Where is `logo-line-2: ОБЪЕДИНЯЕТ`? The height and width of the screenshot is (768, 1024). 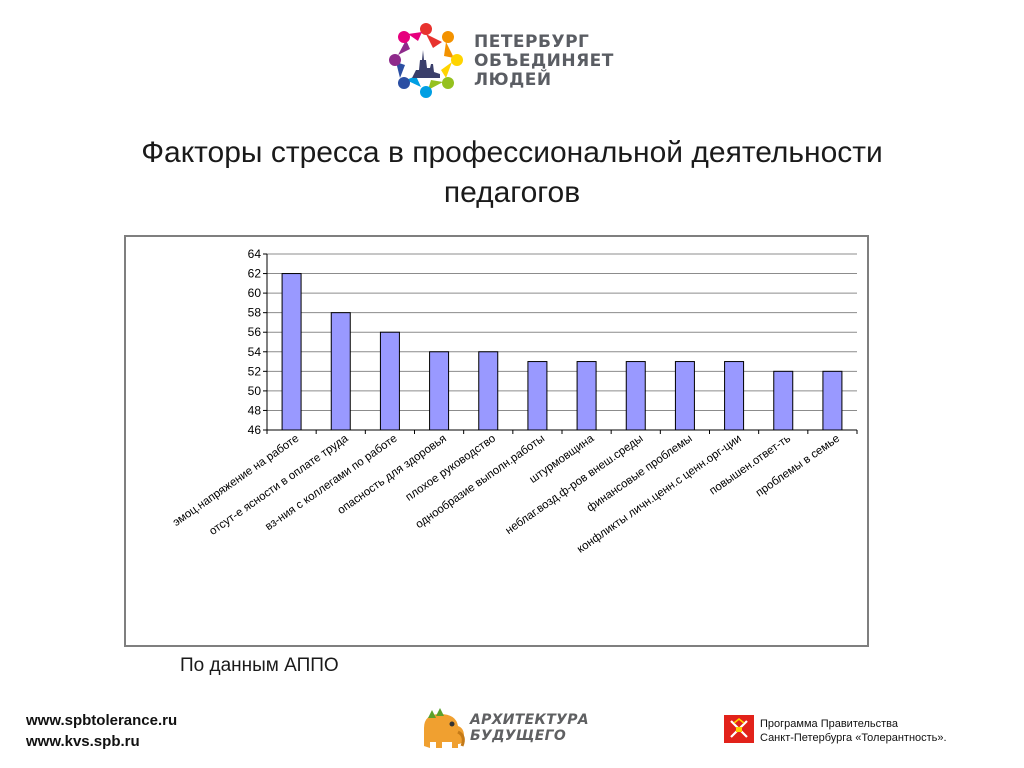 logo-line-2: ОБЪЕДИНЯЕТ is located at coordinates (544, 61).